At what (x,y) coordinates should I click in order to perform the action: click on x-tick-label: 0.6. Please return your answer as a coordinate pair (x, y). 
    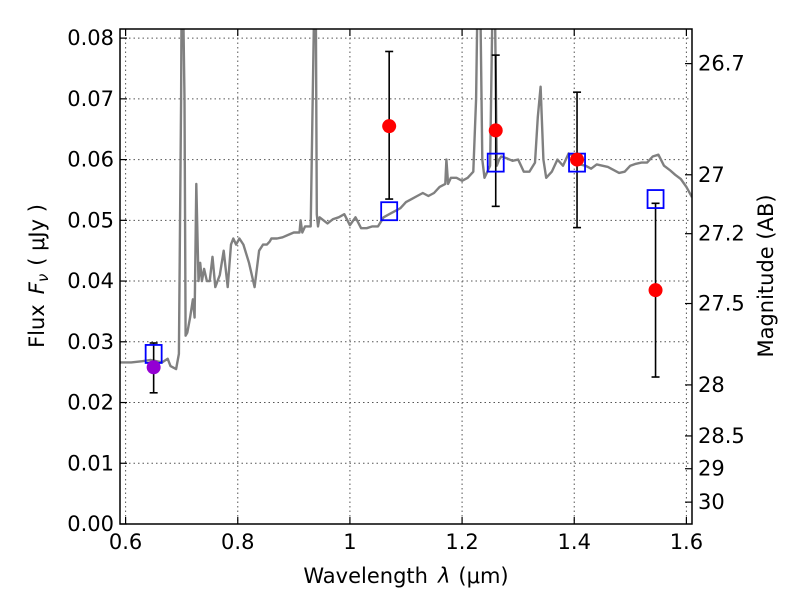
    Looking at the image, I should click on (125, 542).